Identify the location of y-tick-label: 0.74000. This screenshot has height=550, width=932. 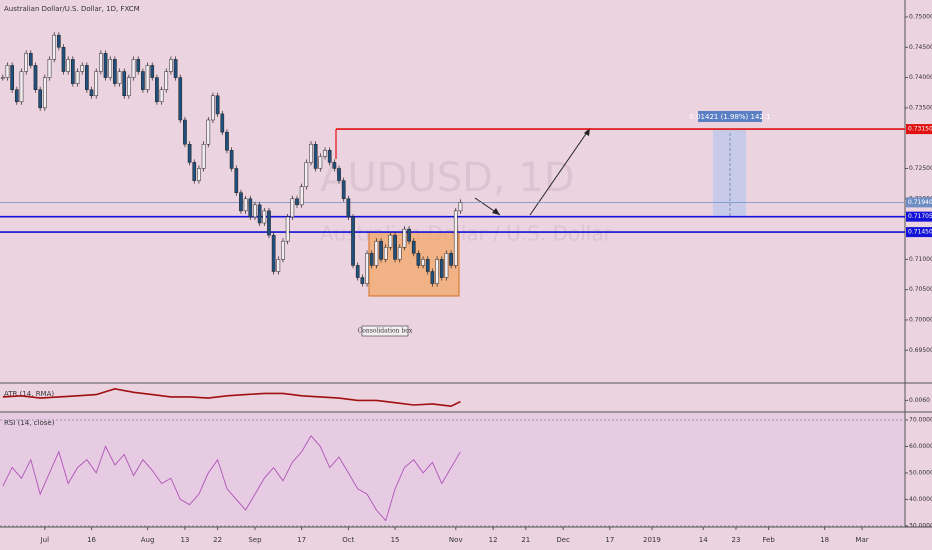
(920, 77).